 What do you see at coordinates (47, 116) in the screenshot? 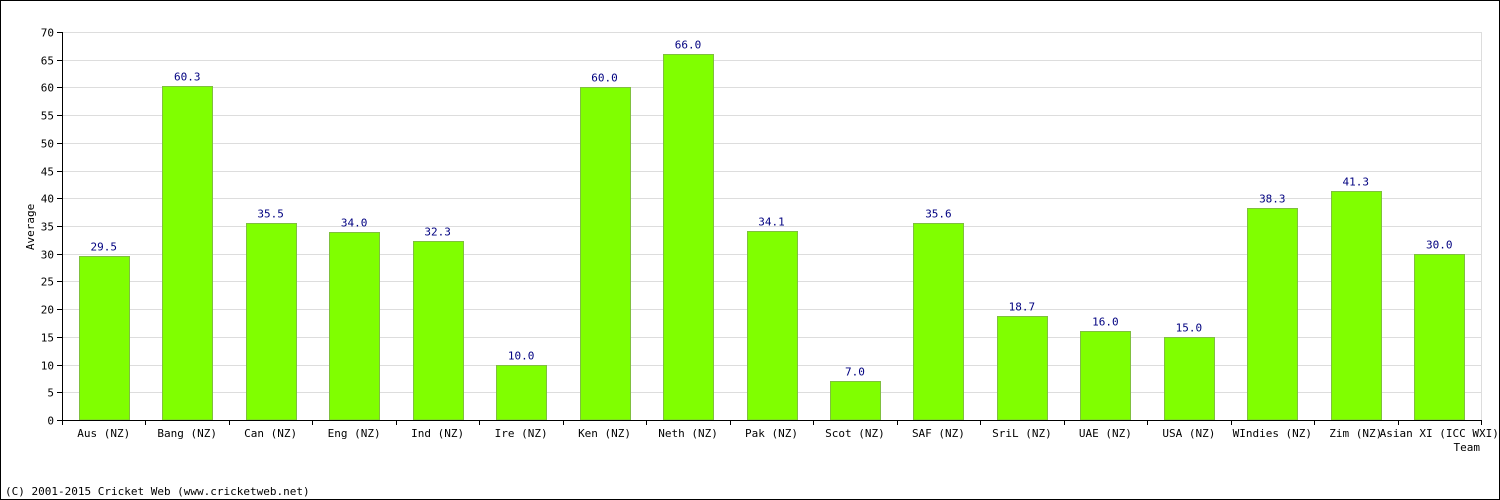
I see `y-tick-label: 55` at bounding box center [47, 116].